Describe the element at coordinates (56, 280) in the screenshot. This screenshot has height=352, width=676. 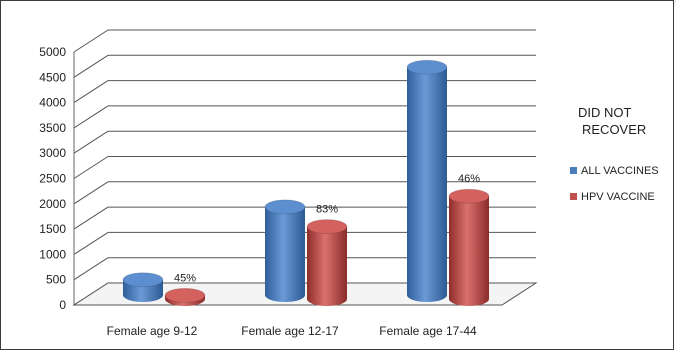
I see `y-tick-label: 500` at that location.